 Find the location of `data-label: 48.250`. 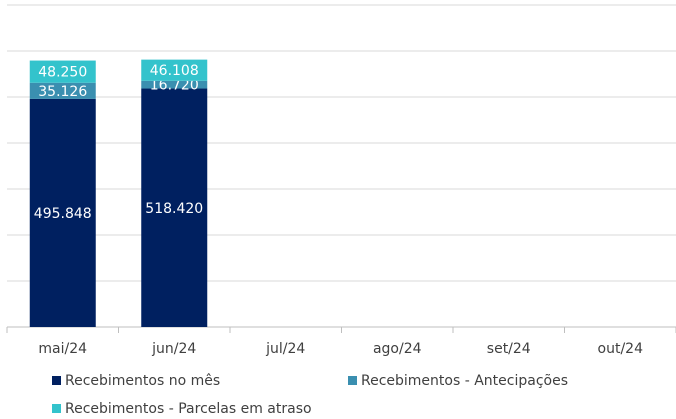

data-label: 48.250 is located at coordinates (62, 73).